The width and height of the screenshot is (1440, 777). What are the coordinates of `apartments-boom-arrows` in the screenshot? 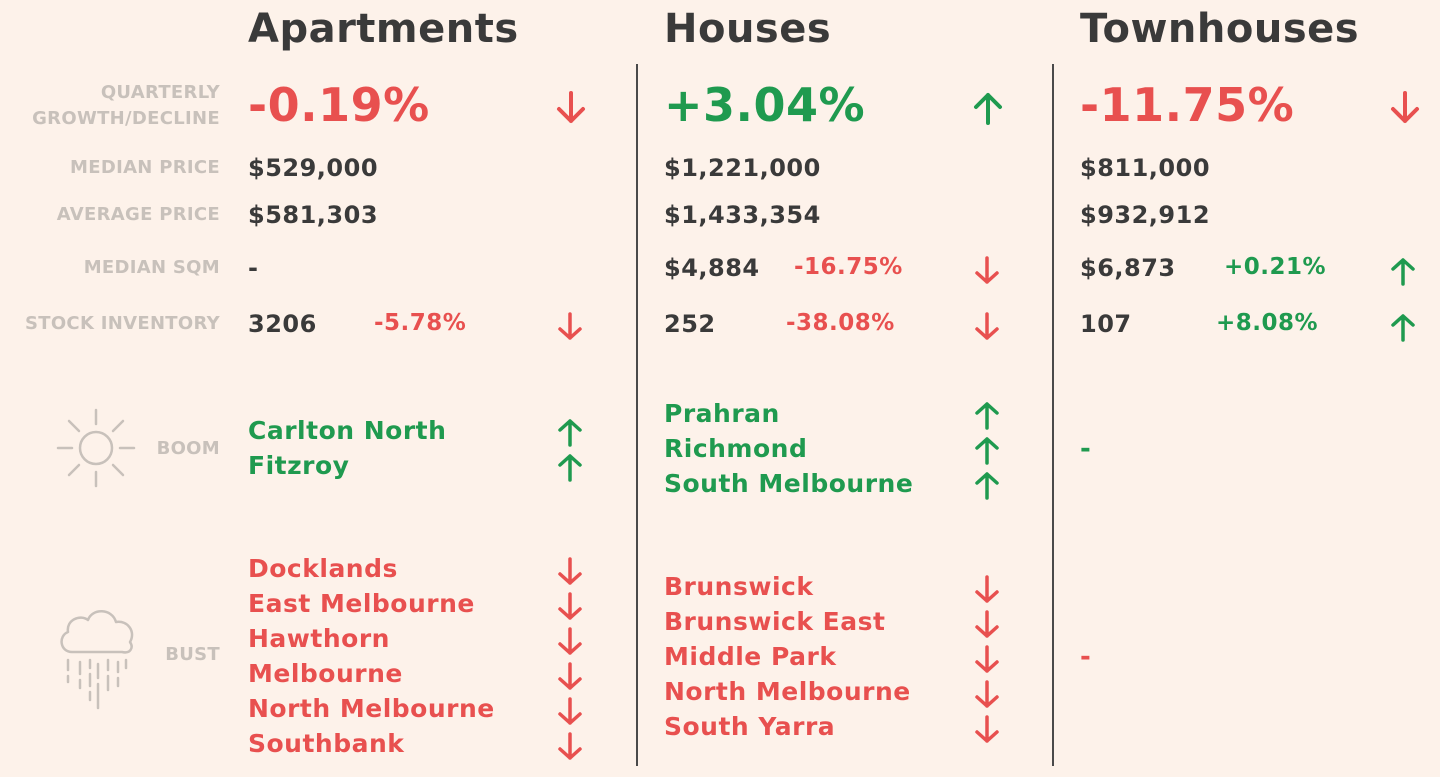 It's located at (570, 450).